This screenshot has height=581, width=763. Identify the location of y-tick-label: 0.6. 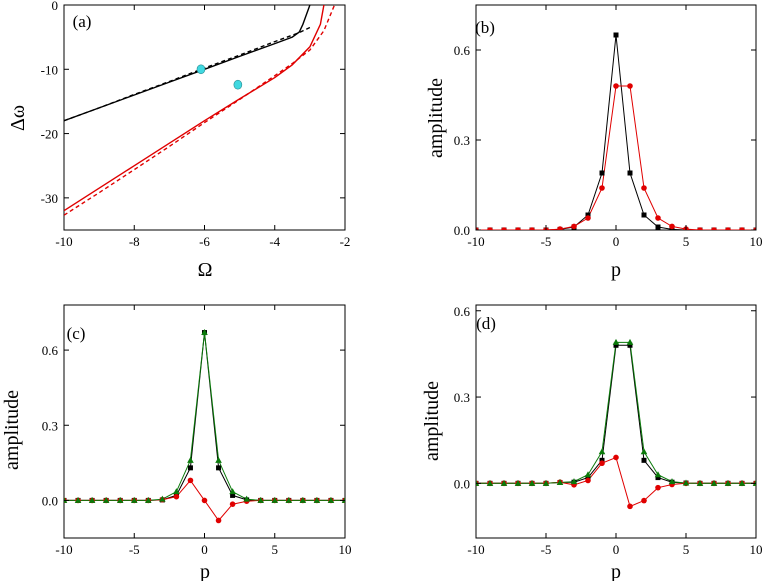
(50, 350).